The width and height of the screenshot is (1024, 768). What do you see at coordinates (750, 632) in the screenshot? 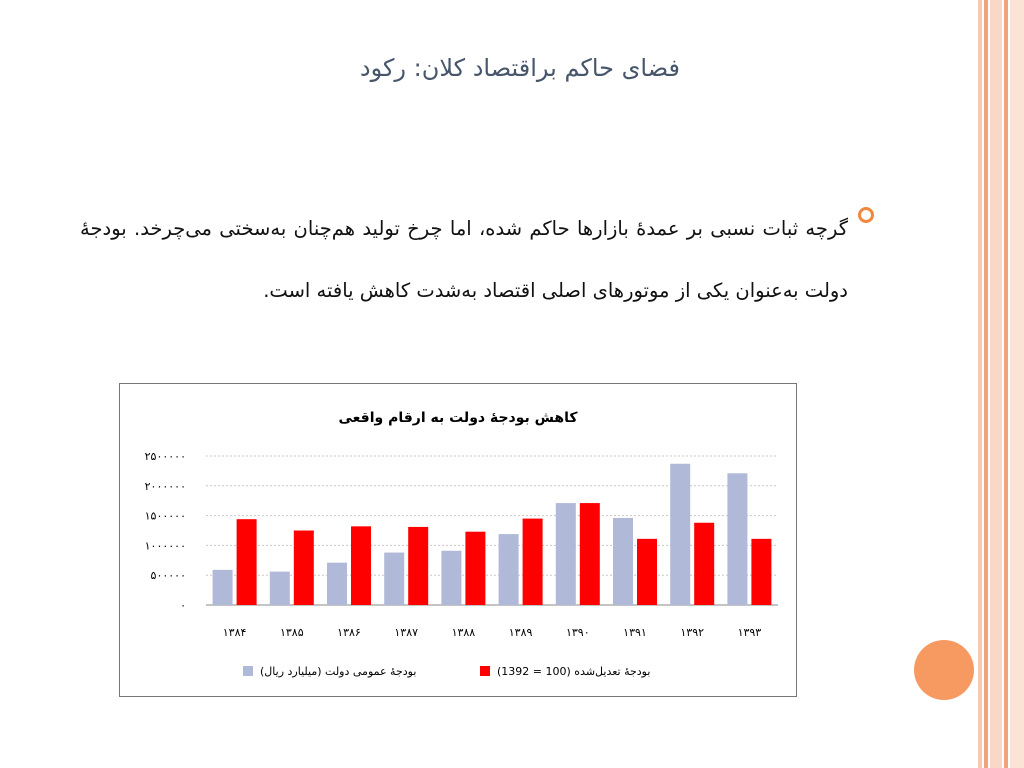
I see `x-tick-label: ۱۳۹۳` at bounding box center [750, 632].